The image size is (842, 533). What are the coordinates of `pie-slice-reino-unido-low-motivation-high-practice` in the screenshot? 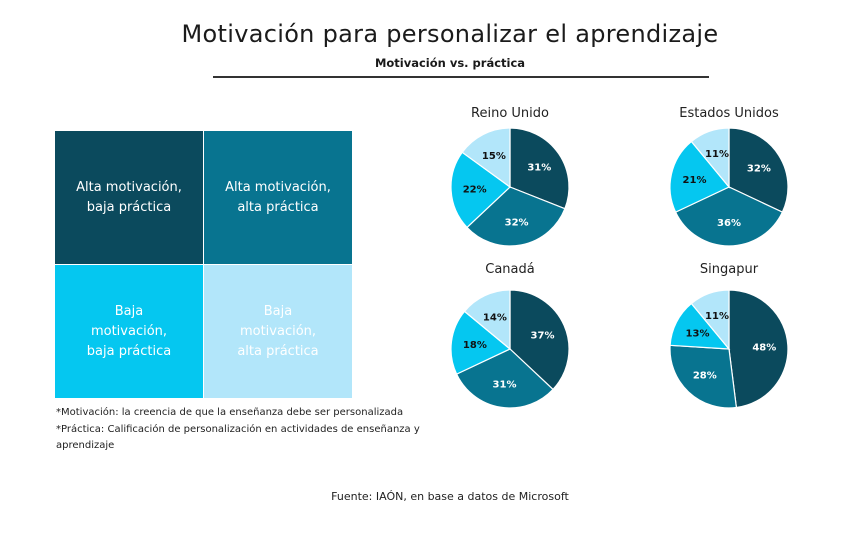 It's located at (486, 158).